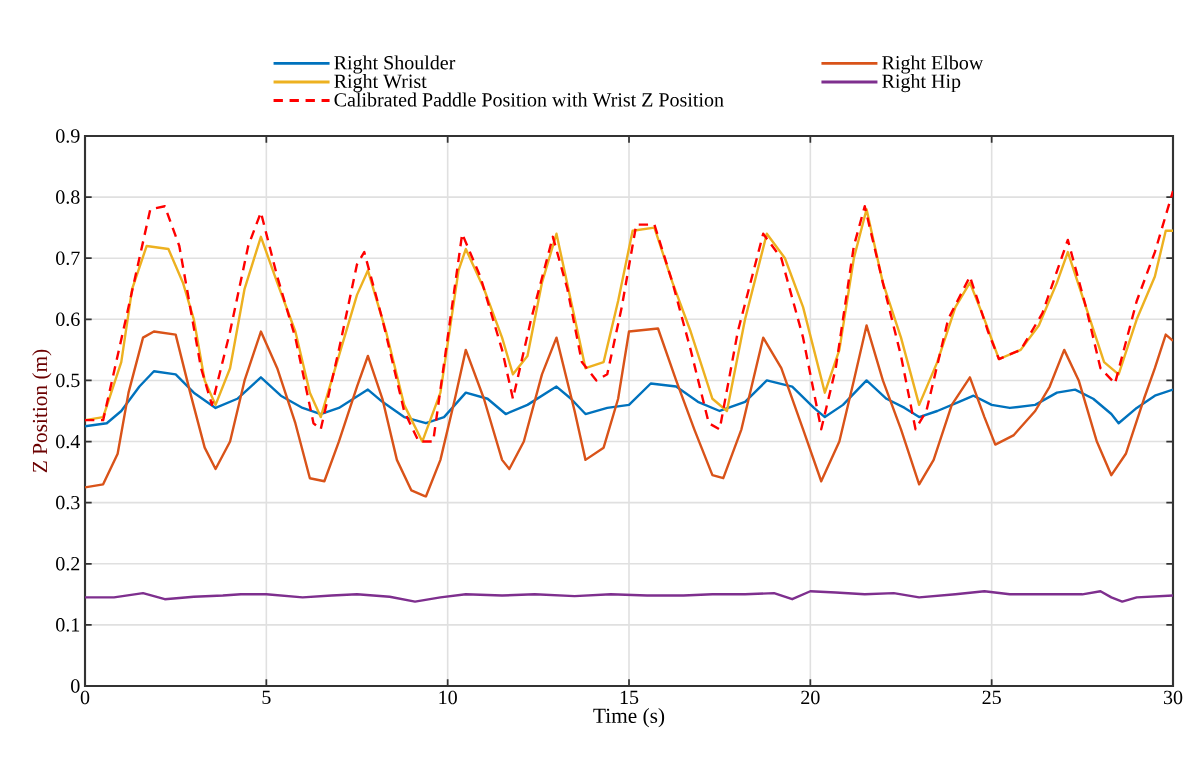  Describe the element at coordinates (629, 697) in the screenshot. I see `x-tick-label: 15` at that location.